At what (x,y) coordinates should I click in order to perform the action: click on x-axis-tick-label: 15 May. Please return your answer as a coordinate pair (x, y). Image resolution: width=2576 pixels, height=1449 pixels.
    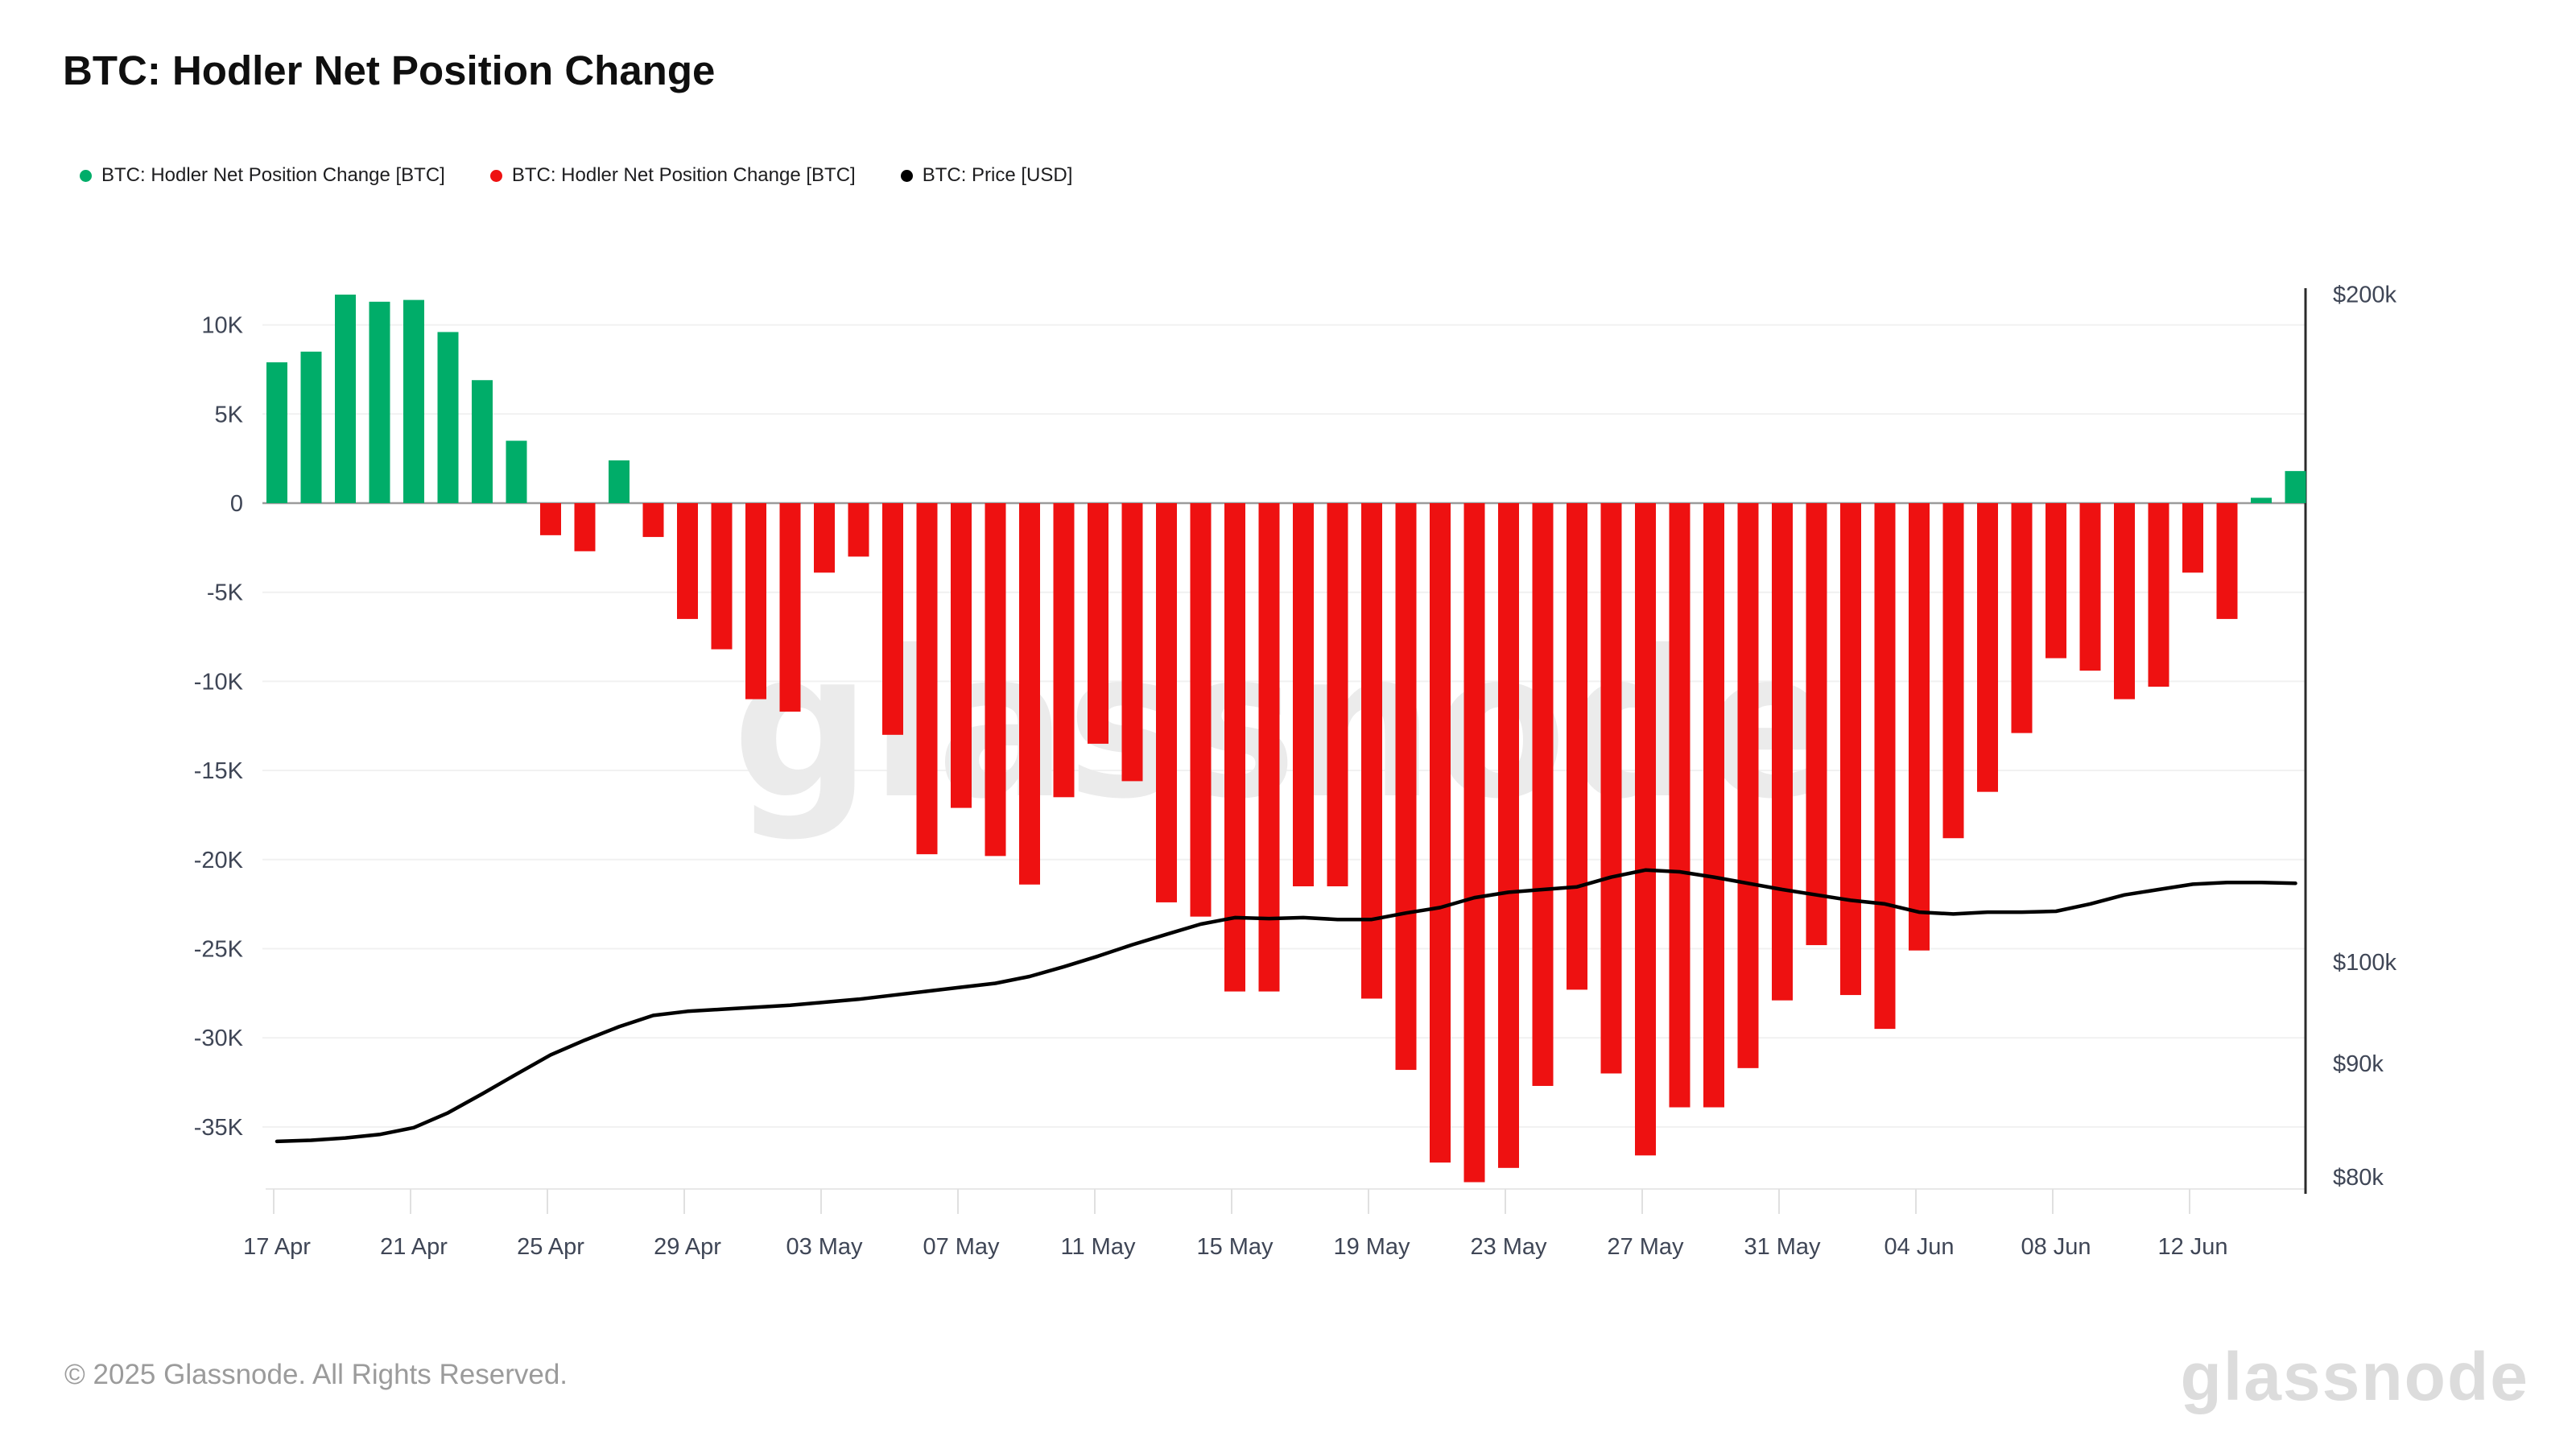
    Looking at the image, I should click on (1235, 1247).